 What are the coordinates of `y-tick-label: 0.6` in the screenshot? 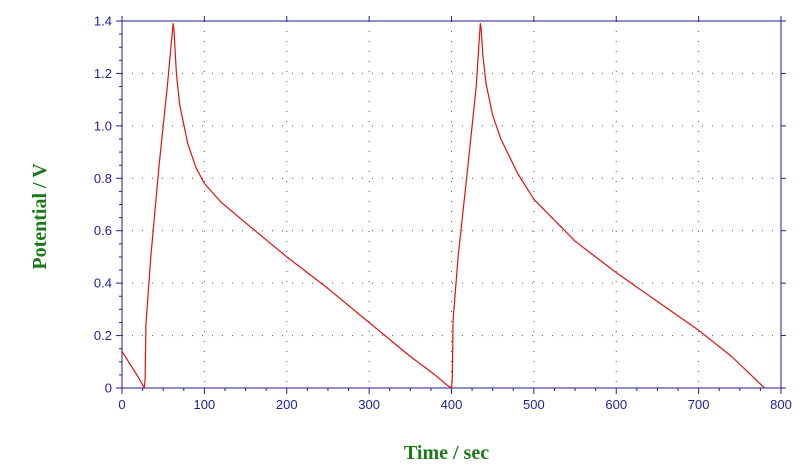 It's located at (103, 230).